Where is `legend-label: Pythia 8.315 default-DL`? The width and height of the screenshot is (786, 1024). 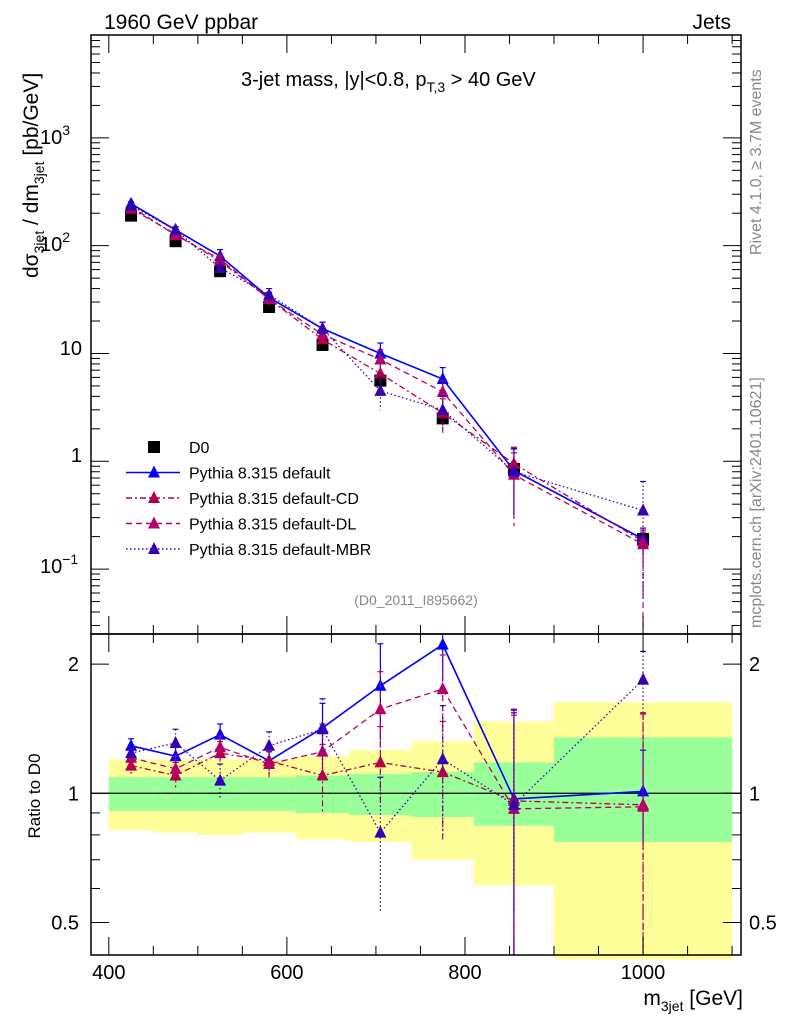 legend-label: Pythia 8.315 default-DL is located at coordinates (272, 525).